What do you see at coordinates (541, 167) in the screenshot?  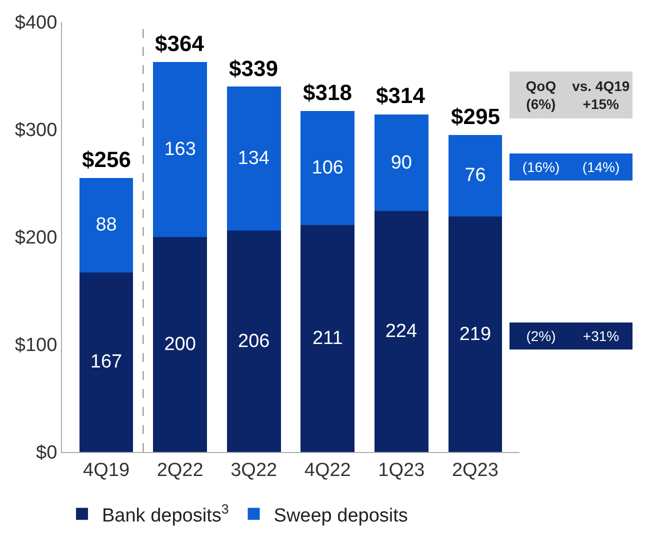 I see `text: (16%)` at bounding box center [541, 167].